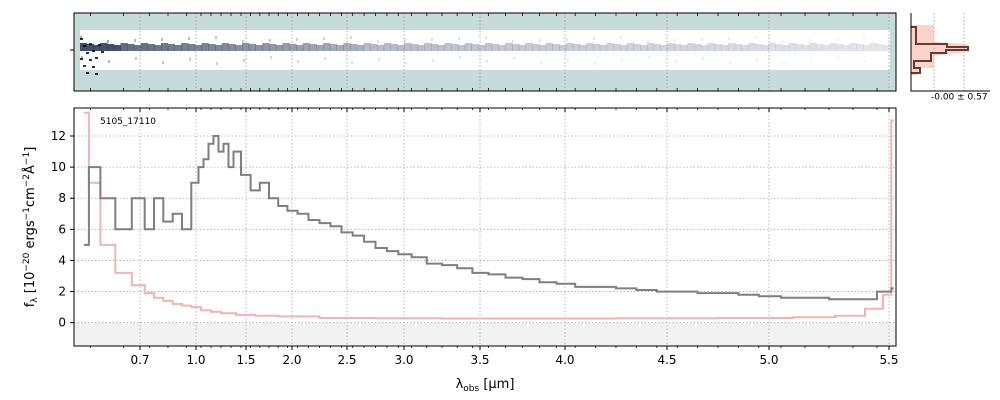 The width and height of the screenshot is (1000, 400). Describe the element at coordinates (30, 236) in the screenshot. I see `y-label-ergs: ergs` at that location.